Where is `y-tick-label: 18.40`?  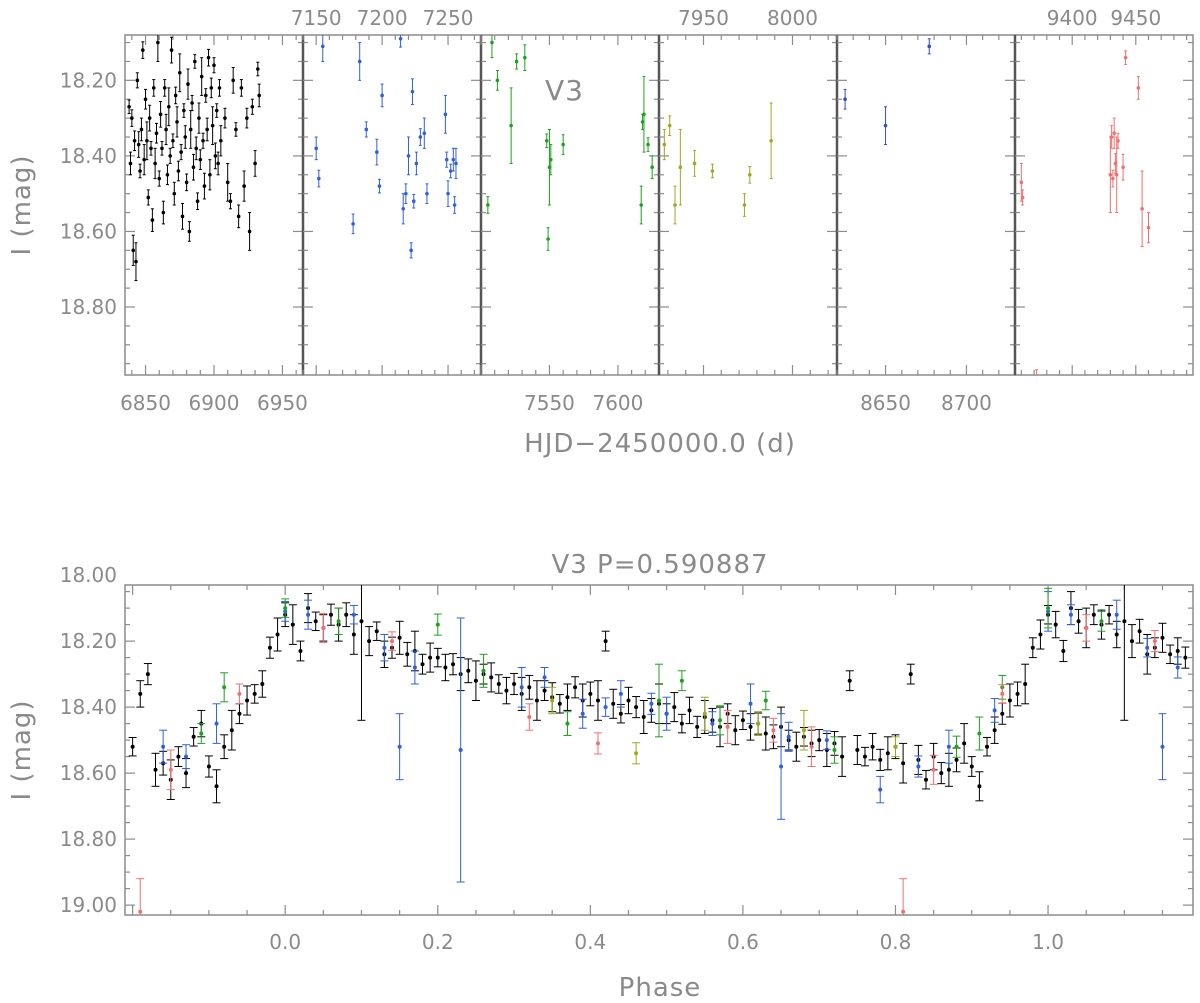
y-tick-label: 18.40 is located at coordinates (88, 156).